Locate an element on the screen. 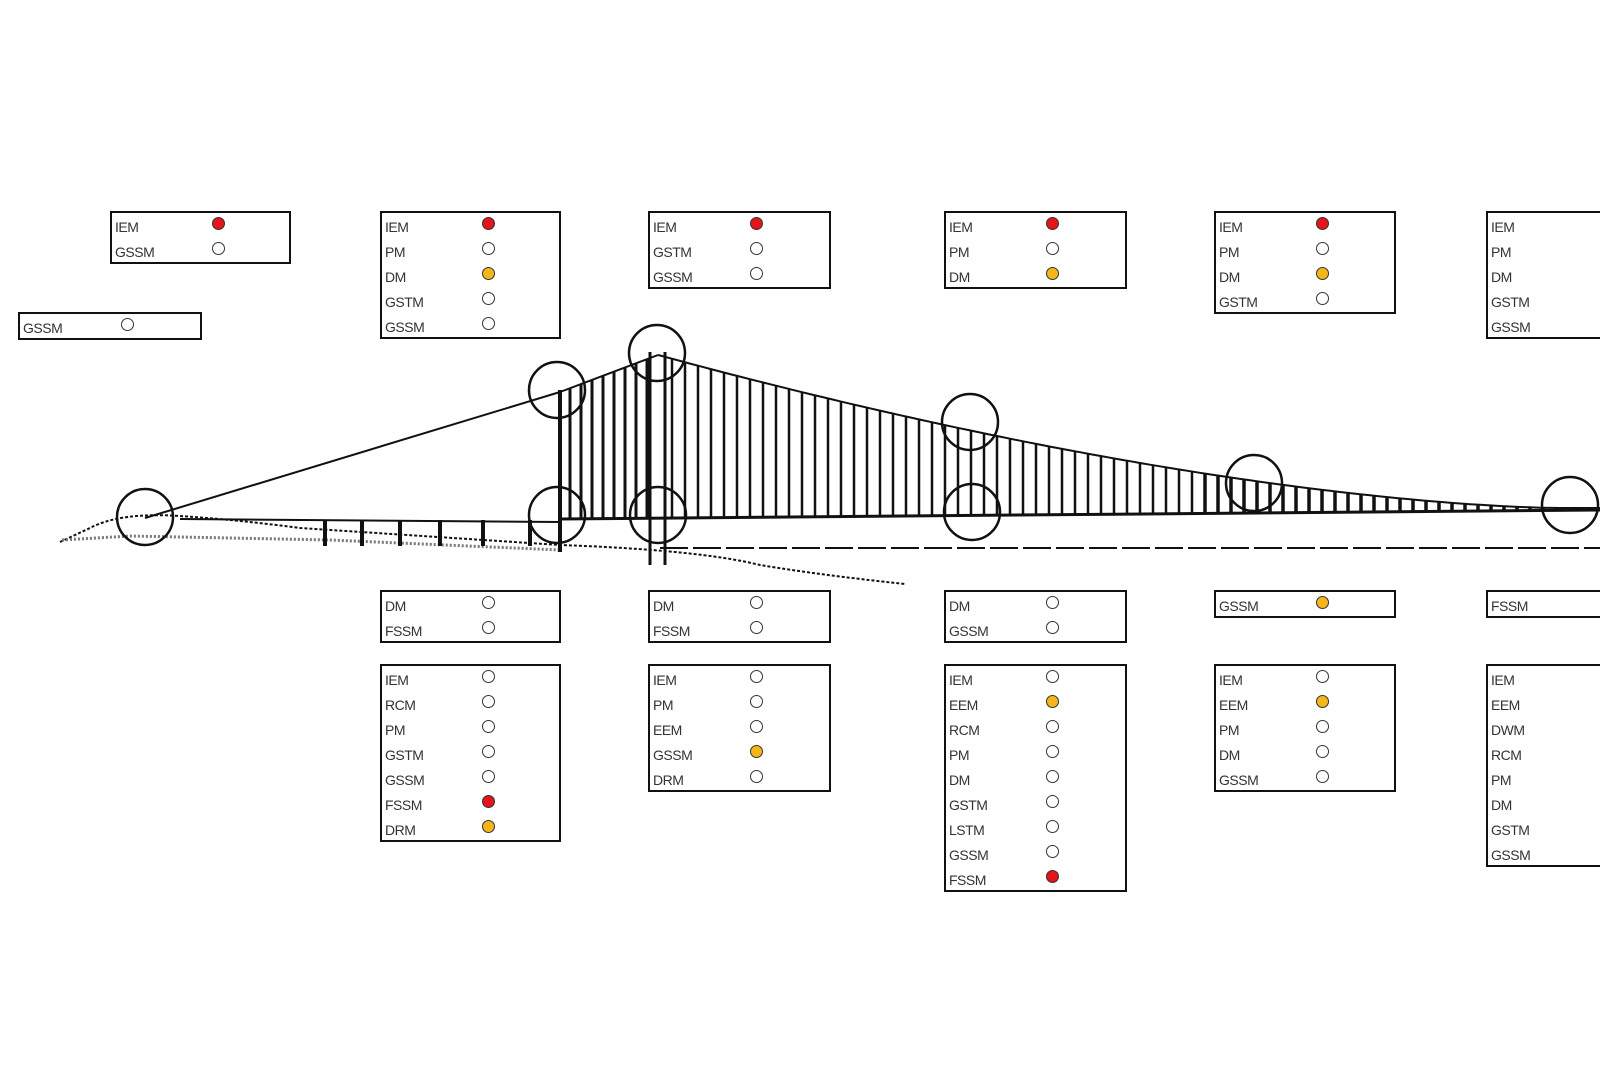 This screenshot has width=1600, height=1080. monitoring-box-span-3-base: IEM EEM PM DM GSSM is located at coordinates (1305, 728).